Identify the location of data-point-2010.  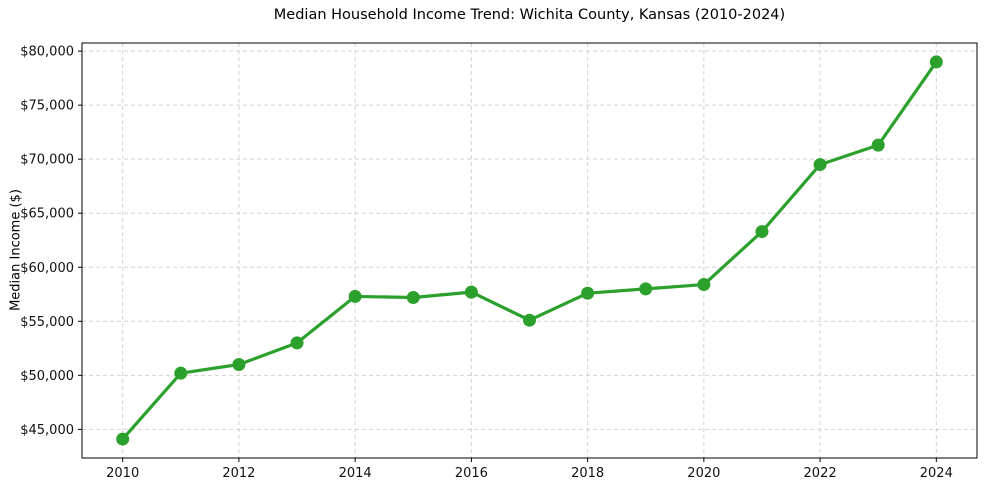
(123, 439).